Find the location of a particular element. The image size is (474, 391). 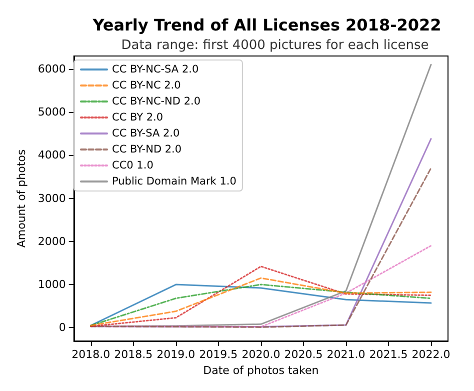

y-tick-label: 6000 is located at coordinates (52, 69).